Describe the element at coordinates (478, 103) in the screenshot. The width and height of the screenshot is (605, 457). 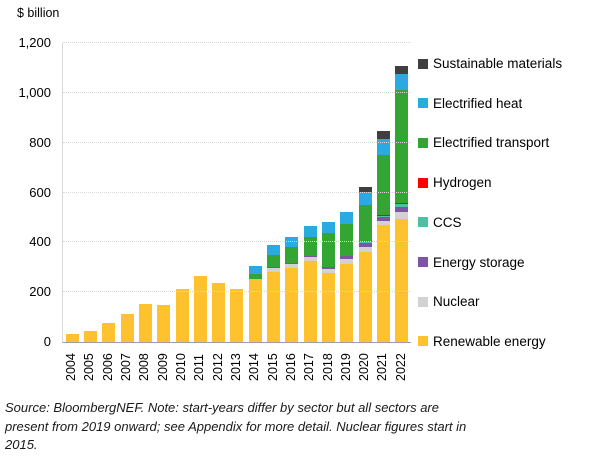
I see `legend-label: Electrified heat` at that location.